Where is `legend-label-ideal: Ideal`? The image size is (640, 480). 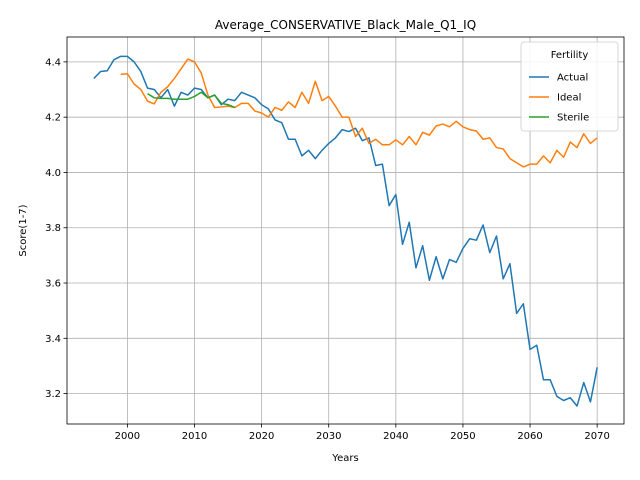
legend-label-ideal: Ideal is located at coordinates (569, 98).